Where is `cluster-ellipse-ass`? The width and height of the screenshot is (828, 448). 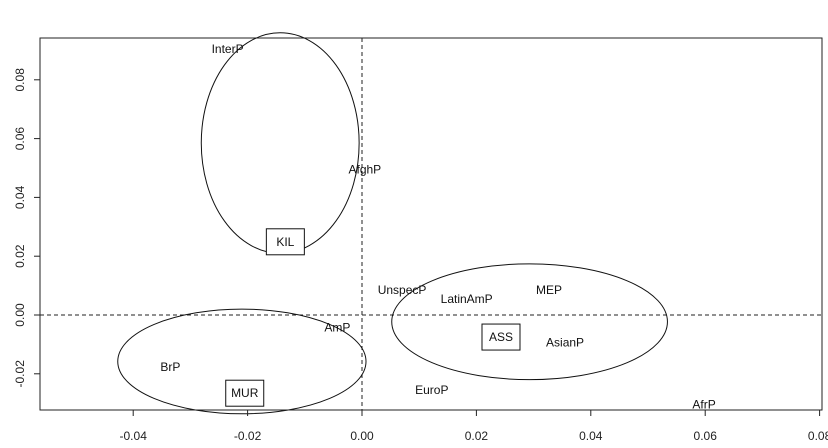
cluster-ellipse-ass is located at coordinates (529, 322).